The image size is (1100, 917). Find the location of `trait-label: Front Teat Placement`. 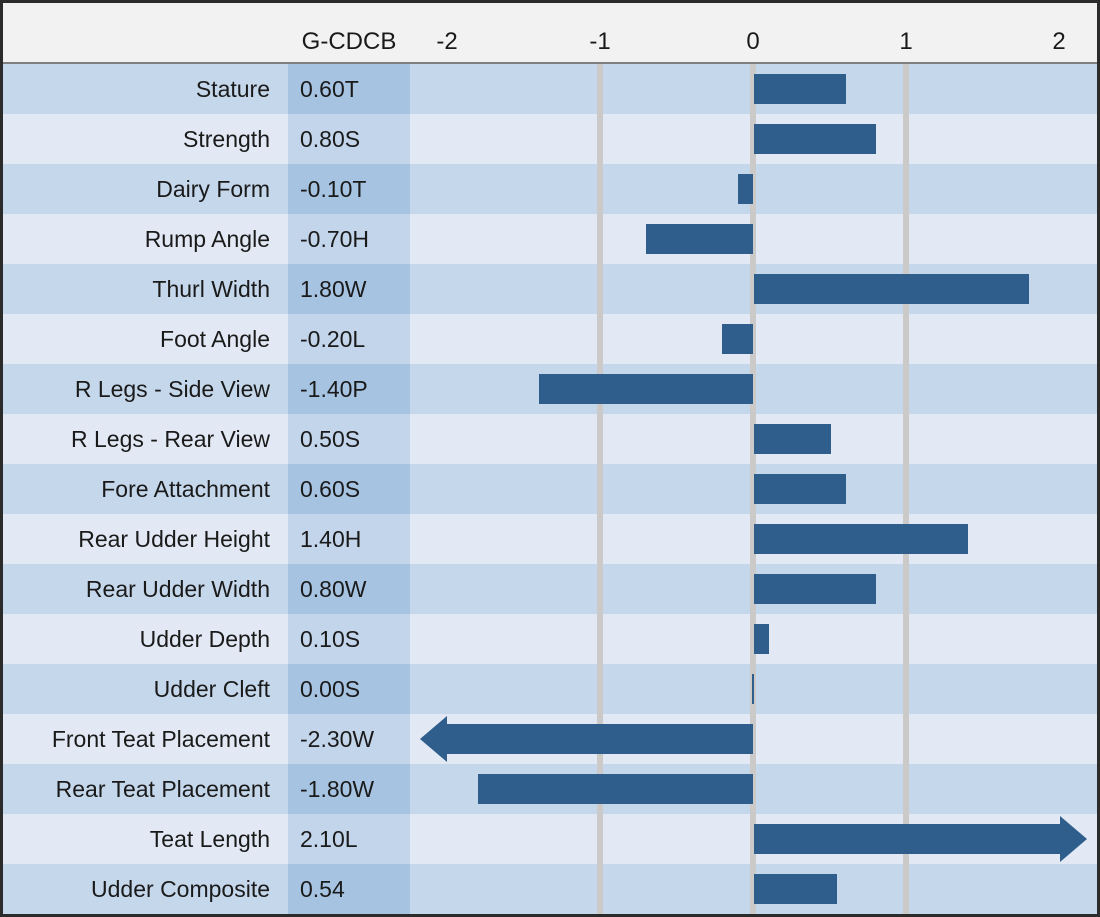

trait-label: Front Teat Placement is located at coordinates (145, 739).